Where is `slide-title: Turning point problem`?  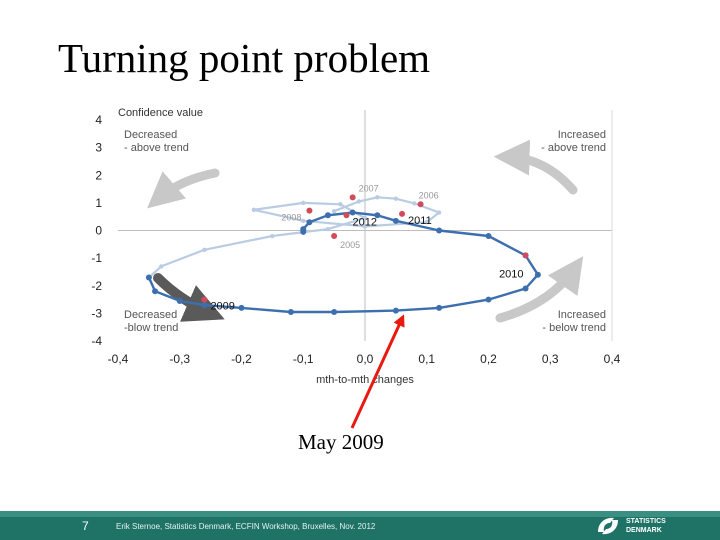
slide-title: Turning point problem is located at coordinates (244, 58).